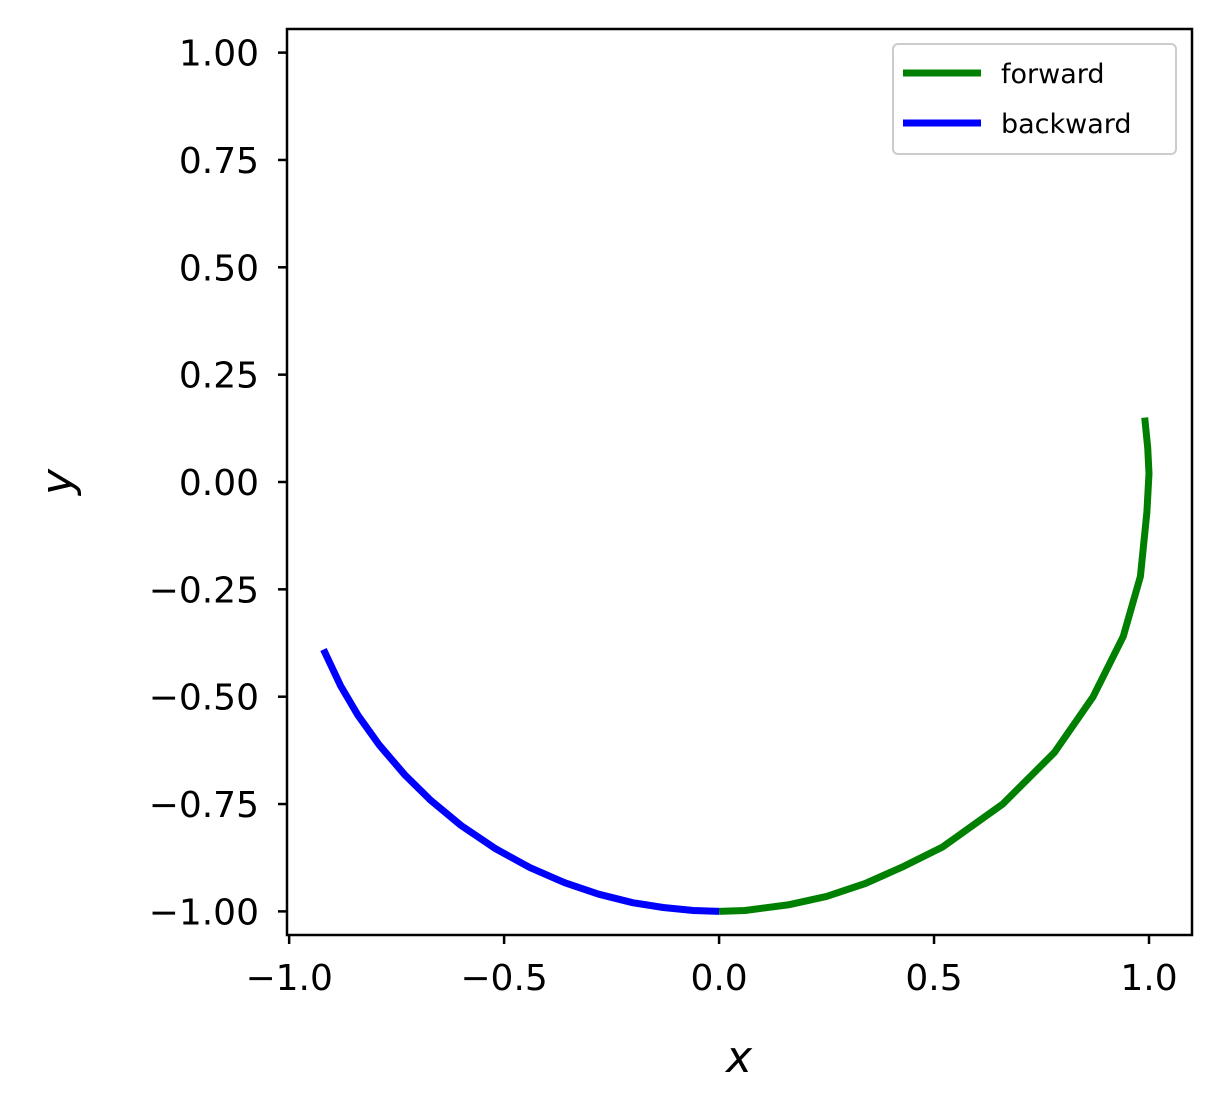 Image resolution: width=1221 pixels, height=1116 pixels. Describe the element at coordinates (204, 590) in the screenshot. I see `y-tick-label: −0.25` at that location.